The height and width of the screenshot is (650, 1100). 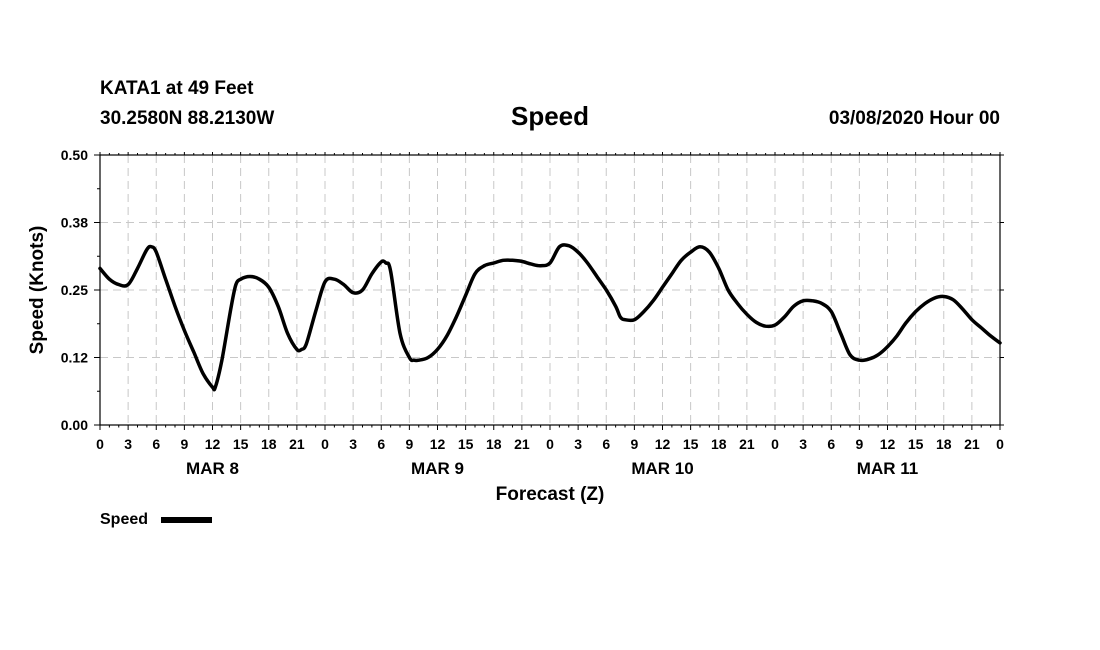 What do you see at coordinates (550, 116) in the screenshot?
I see `chart-title: Speed` at bounding box center [550, 116].